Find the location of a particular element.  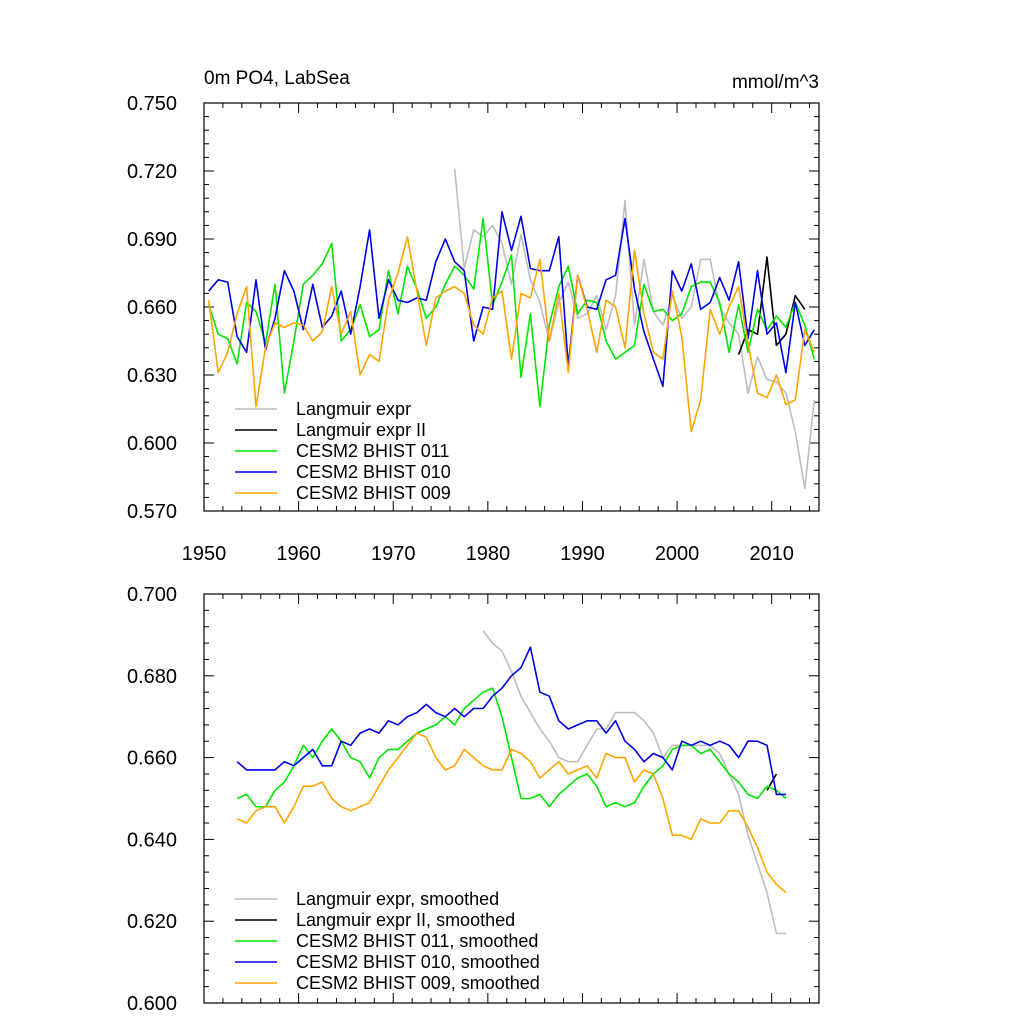

chart-0-y-tick-label: 0.720 is located at coordinates (152, 172).